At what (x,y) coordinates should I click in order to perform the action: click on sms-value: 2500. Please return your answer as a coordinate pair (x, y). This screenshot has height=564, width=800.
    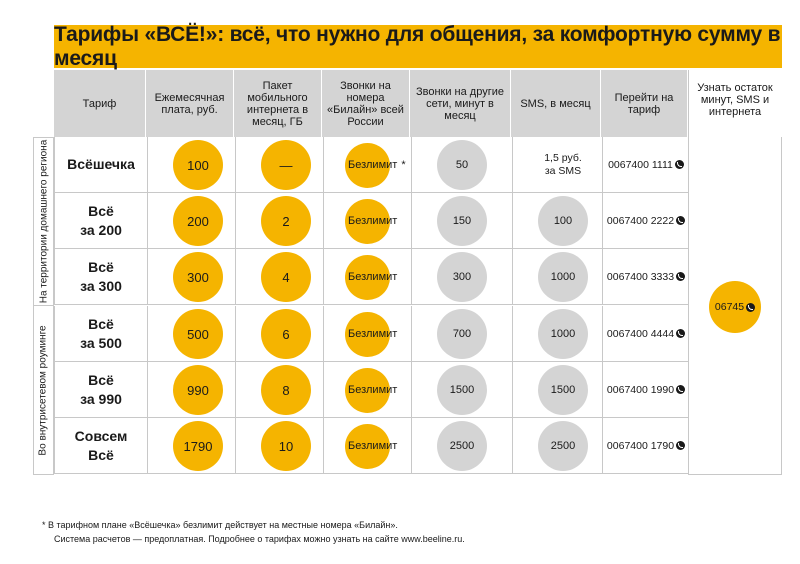
    Looking at the image, I should click on (563, 446).